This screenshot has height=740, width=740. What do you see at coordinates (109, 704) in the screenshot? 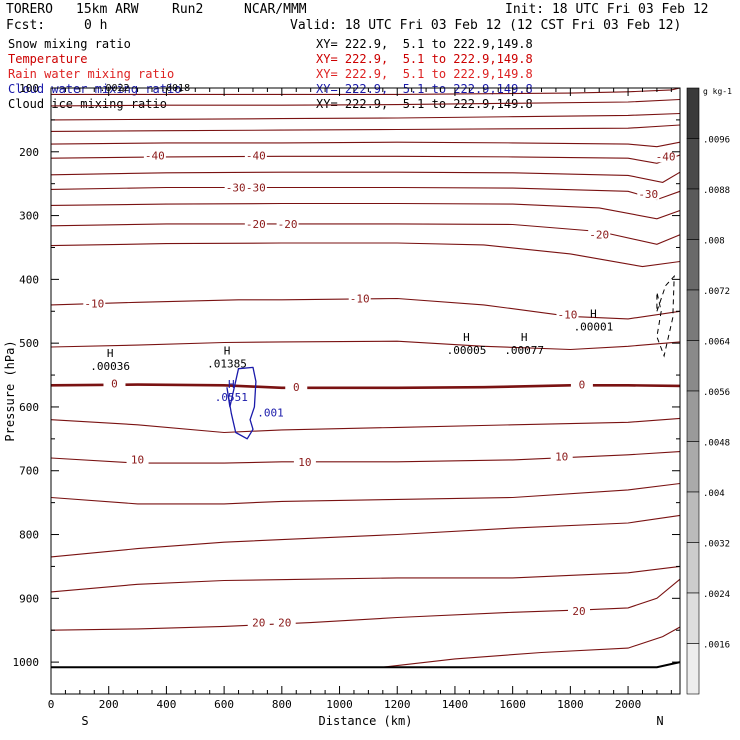
I see `x-tick-label: 200` at bounding box center [109, 704].